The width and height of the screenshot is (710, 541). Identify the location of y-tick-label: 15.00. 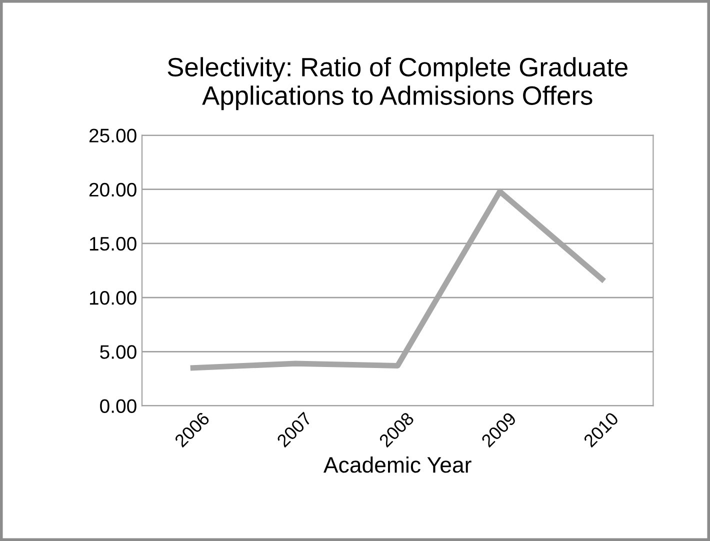
(113, 243).